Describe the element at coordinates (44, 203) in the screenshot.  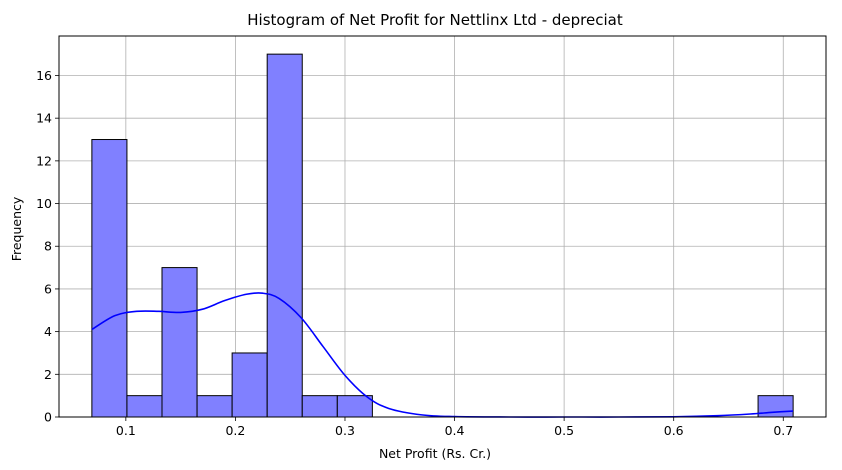
I see `y-tick-label: 10` at that location.